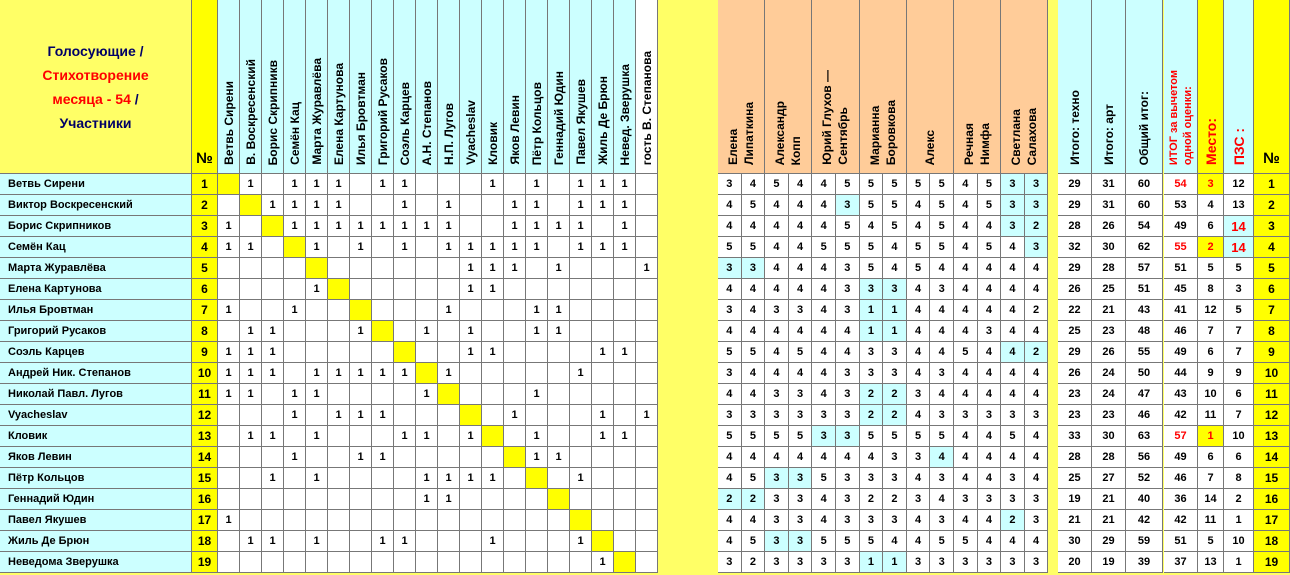  What do you see at coordinates (1271, 541) in the screenshot?
I see `row-number-right-text: 18` at bounding box center [1271, 541].